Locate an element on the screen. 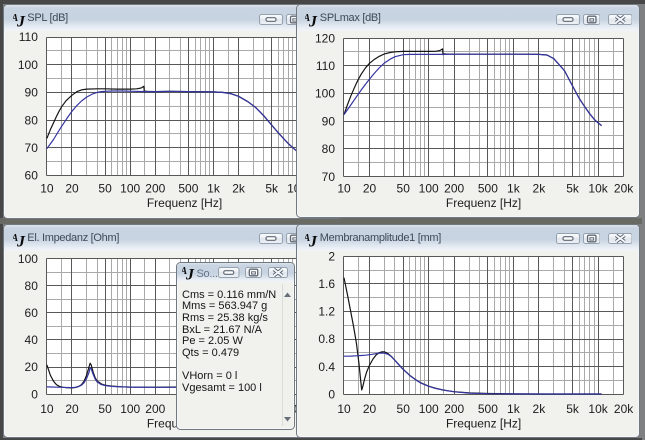 This screenshot has width=645, height=440. svg-text: 120 is located at coordinates (324, 38).